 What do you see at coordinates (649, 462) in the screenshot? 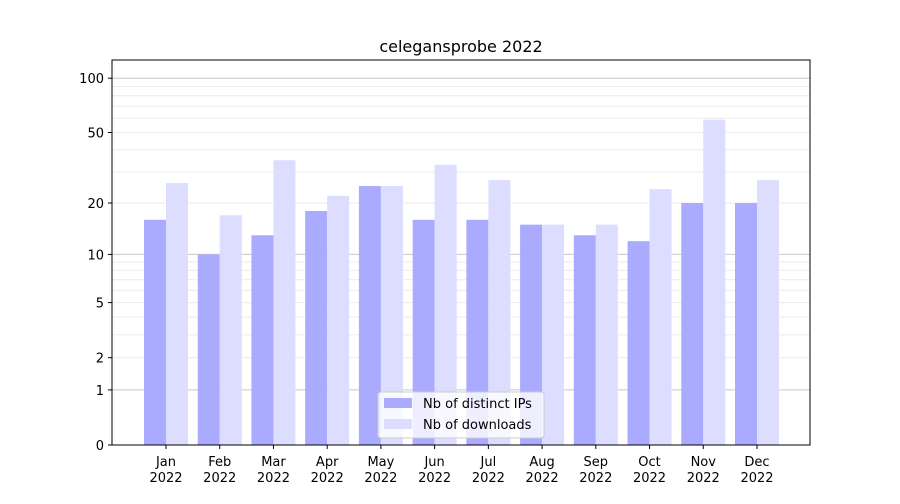
I see `x-tick-label: Oct` at bounding box center [649, 462].